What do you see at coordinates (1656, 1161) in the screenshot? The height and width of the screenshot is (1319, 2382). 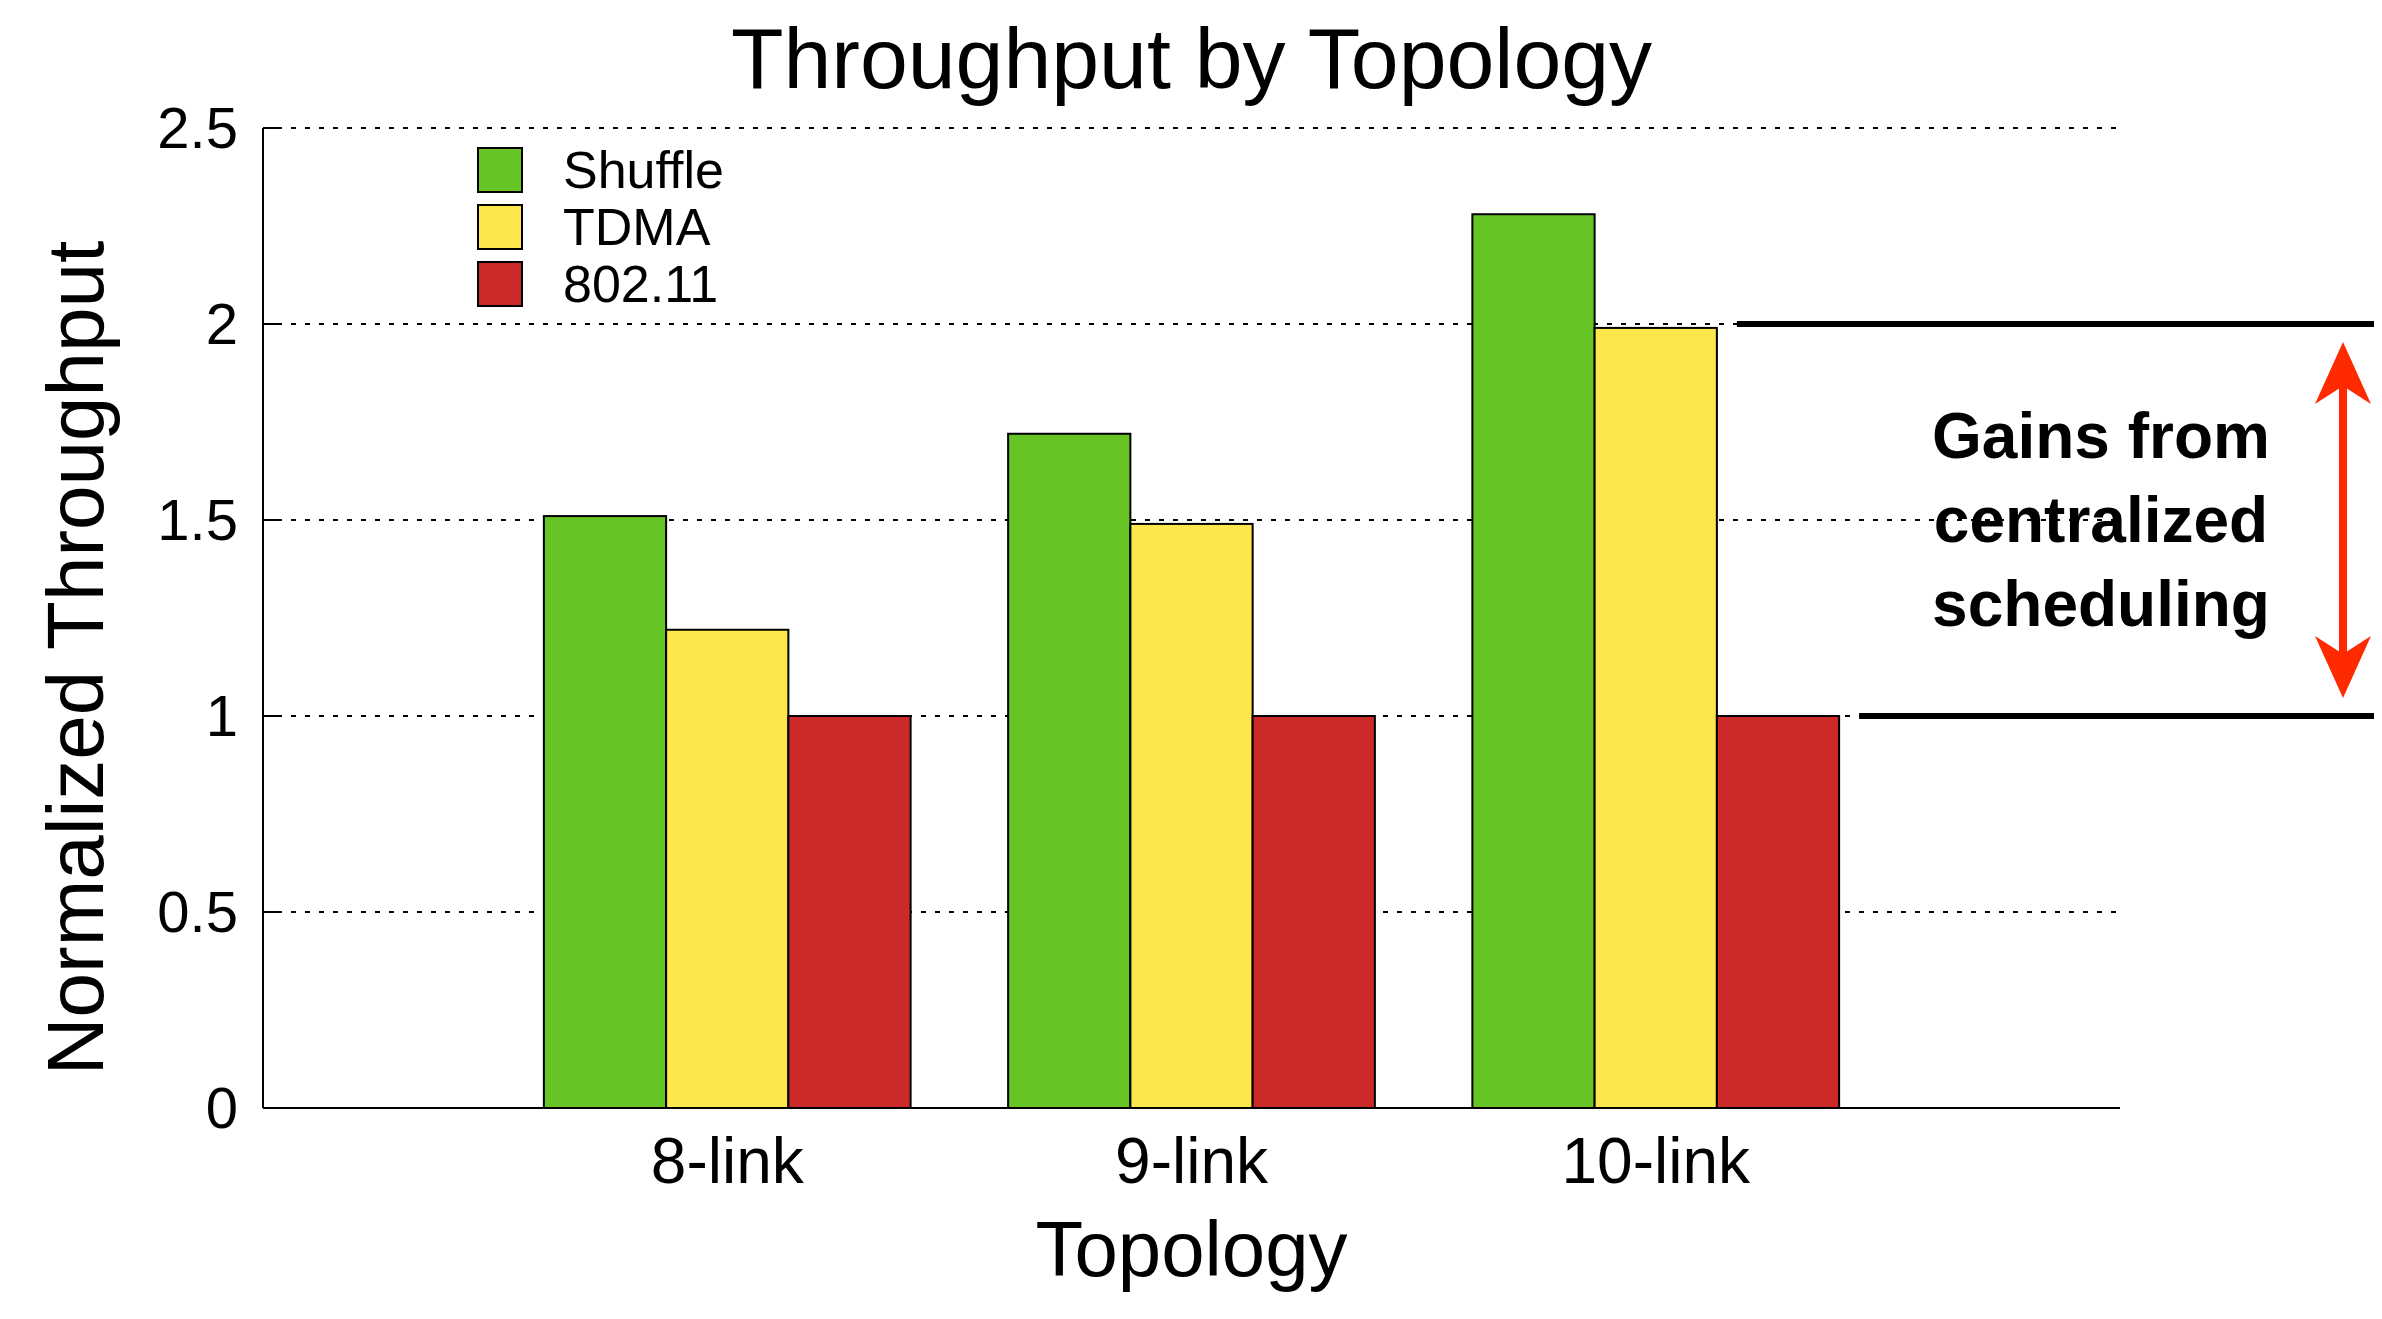 I see `x-tick-label: 10-link` at bounding box center [1656, 1161].